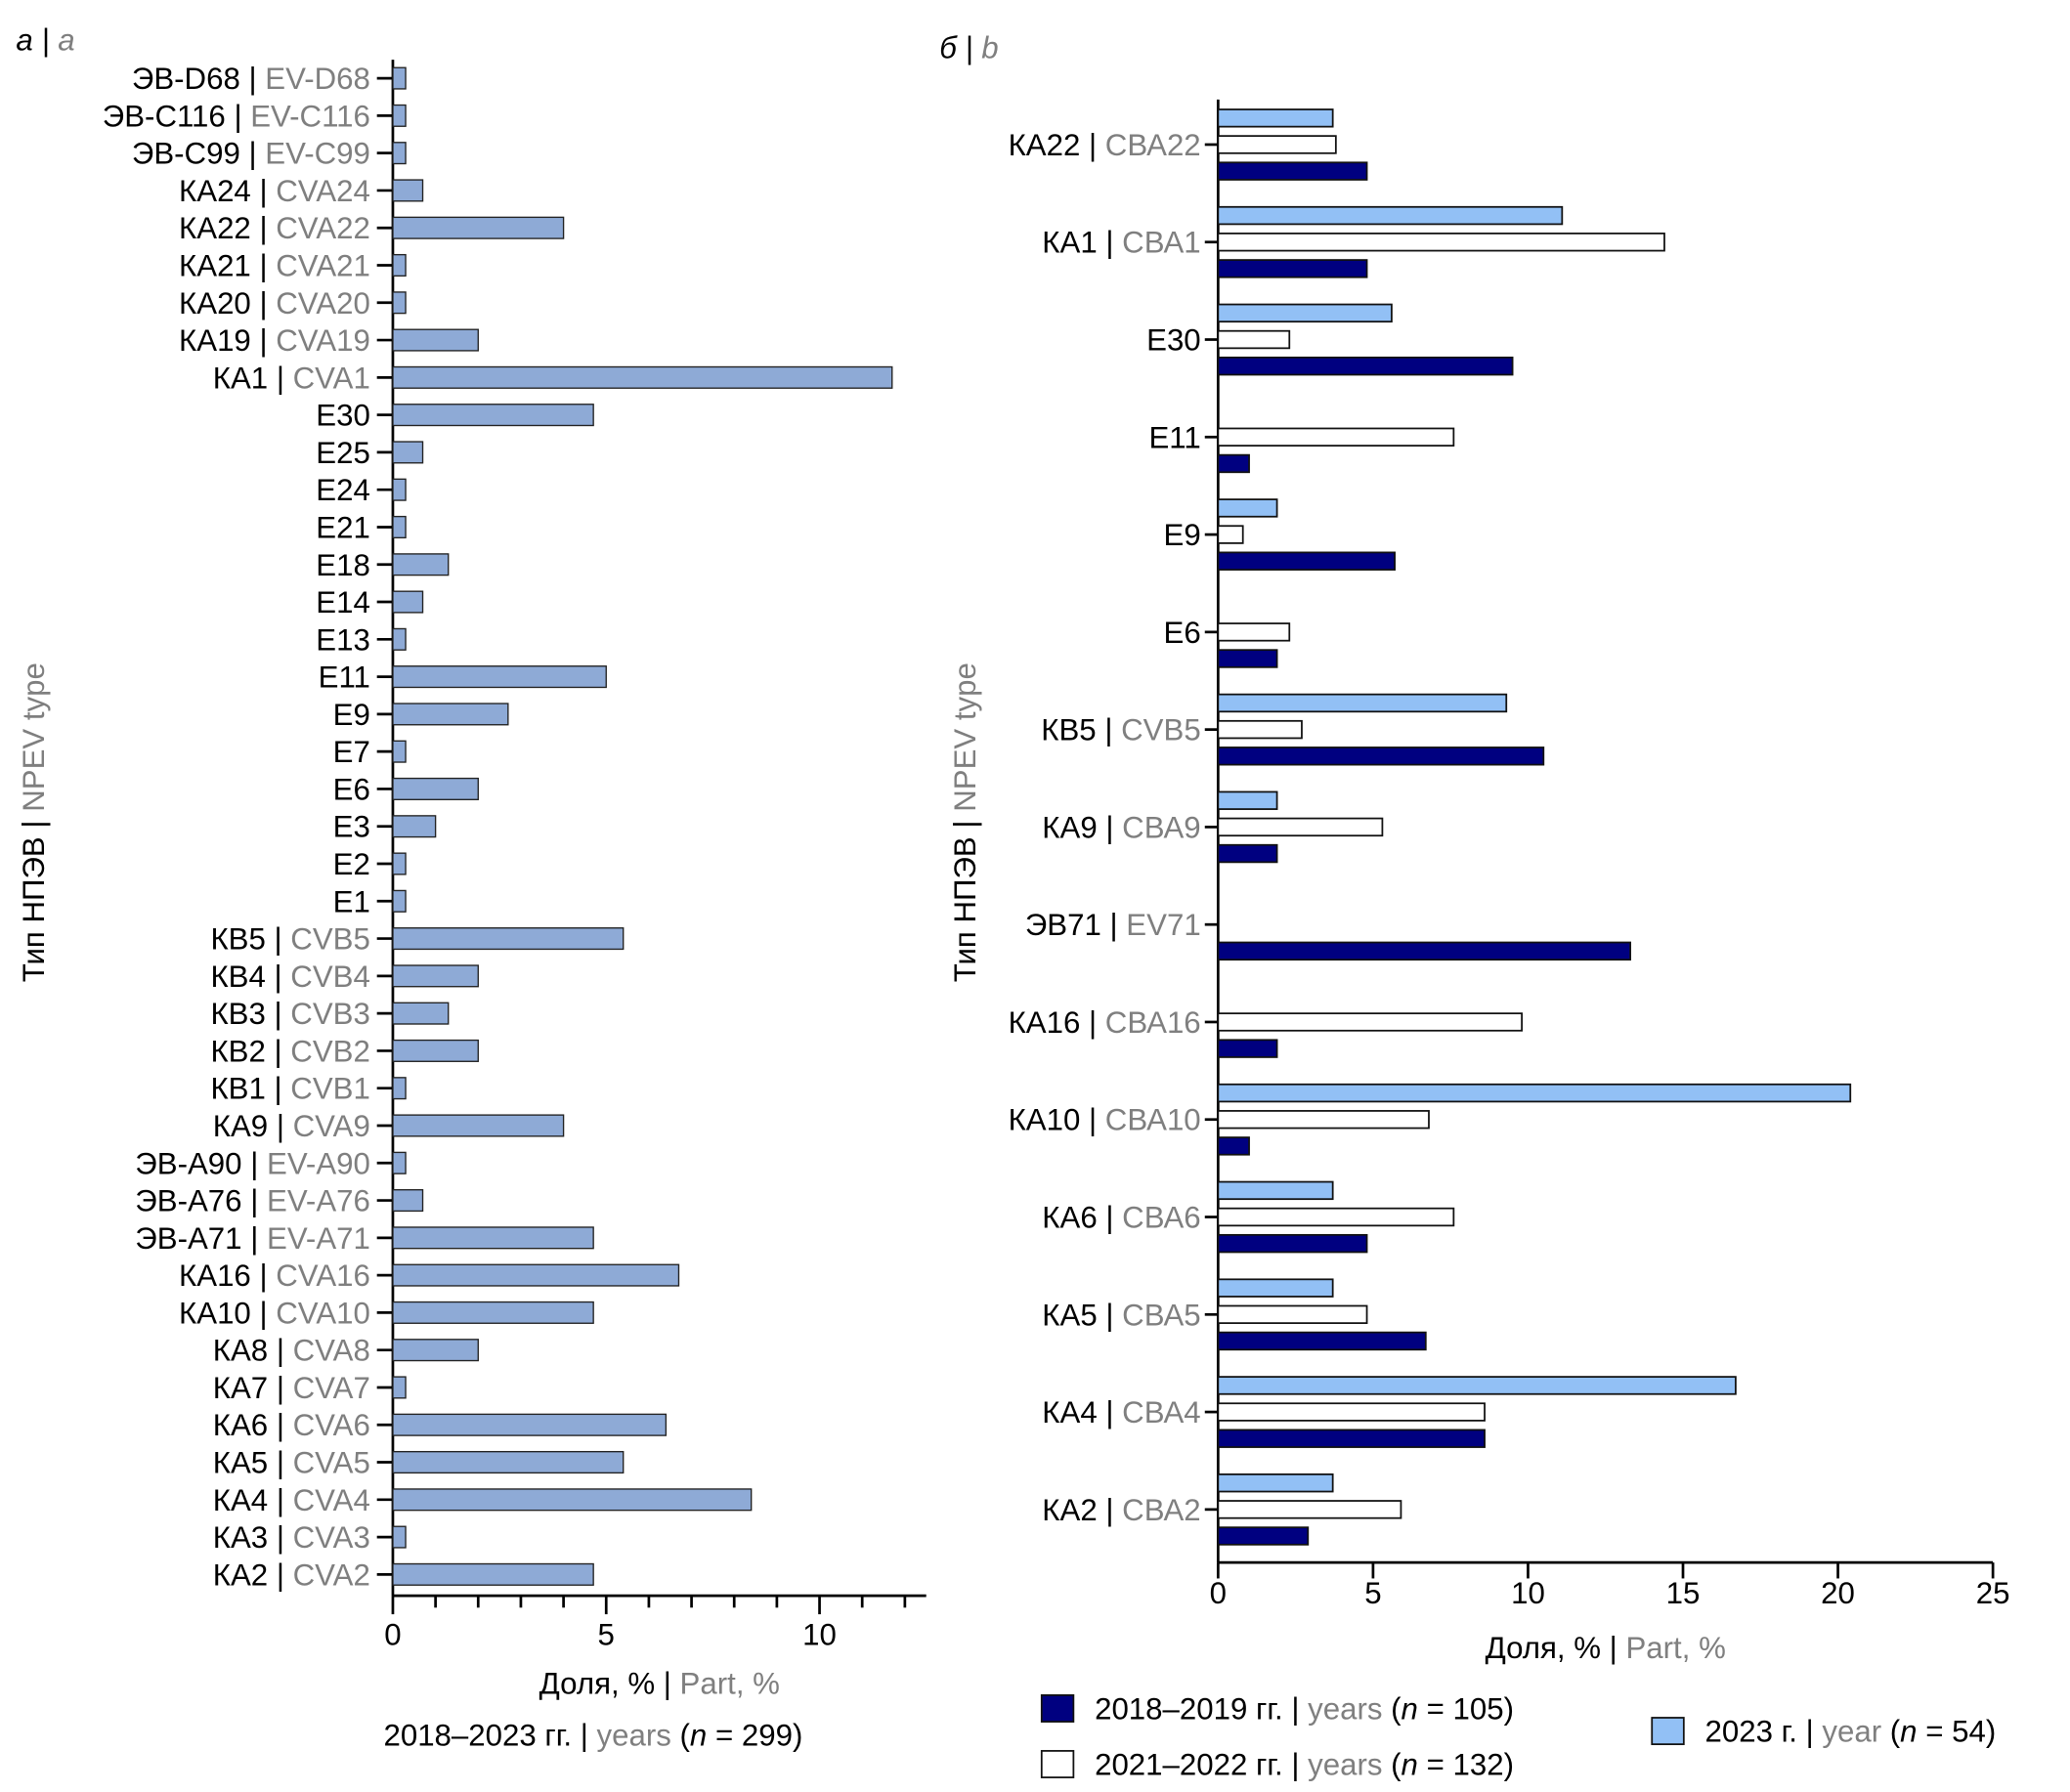 The height and width of the screenshot is (1792, 2070). I want to click on y-tick-label: КА21 | CVA21, so click(274, 265).